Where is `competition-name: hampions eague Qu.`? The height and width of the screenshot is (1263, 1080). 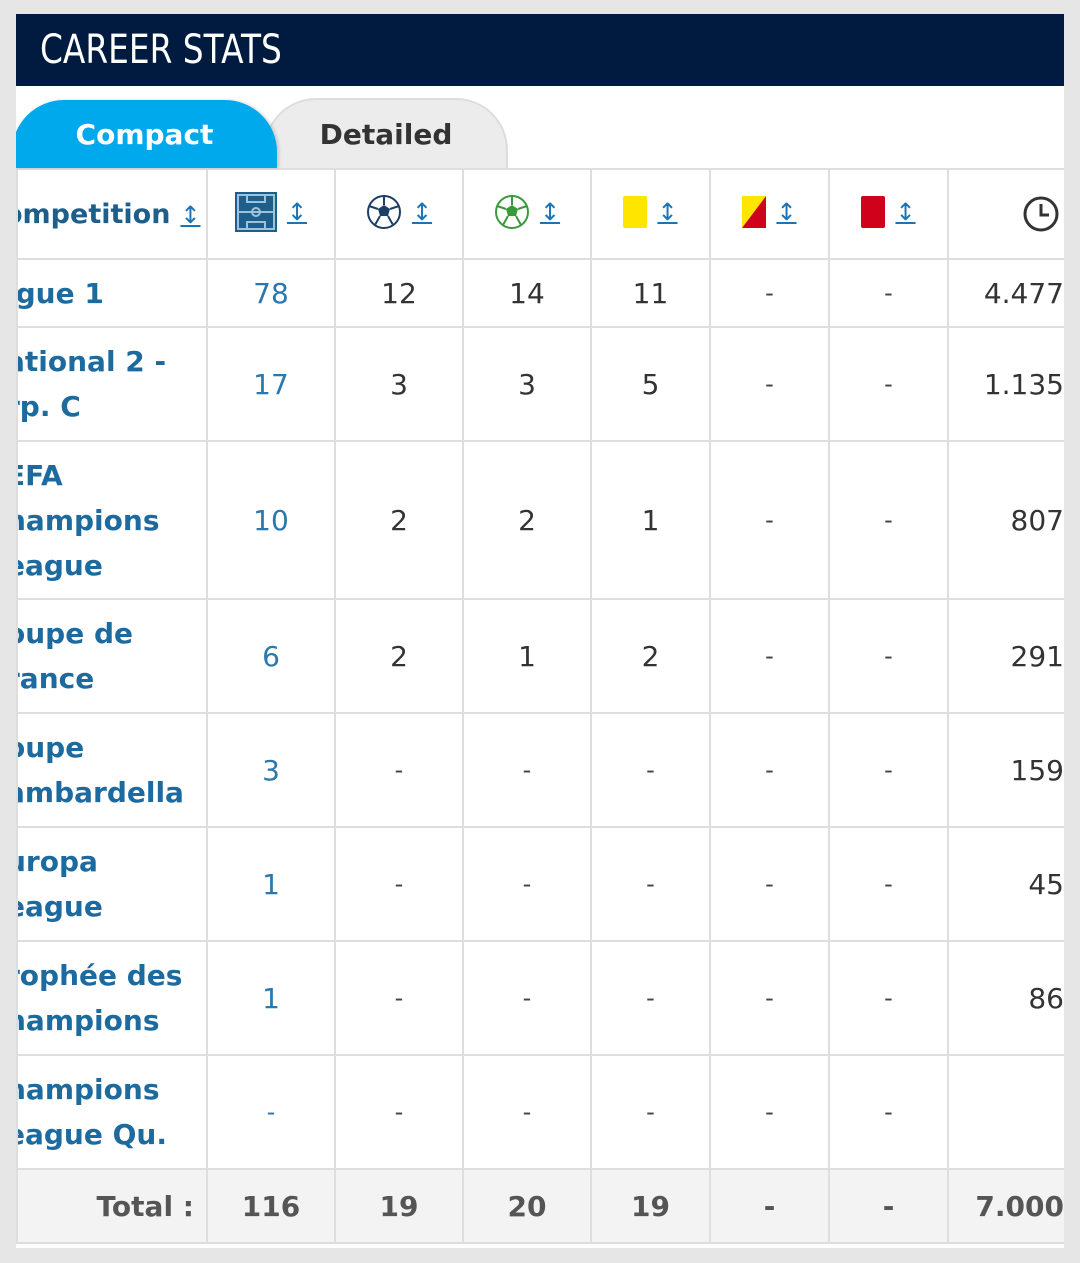 competition-name: hampions eague Qu. is located at coordinates (92, 1112).